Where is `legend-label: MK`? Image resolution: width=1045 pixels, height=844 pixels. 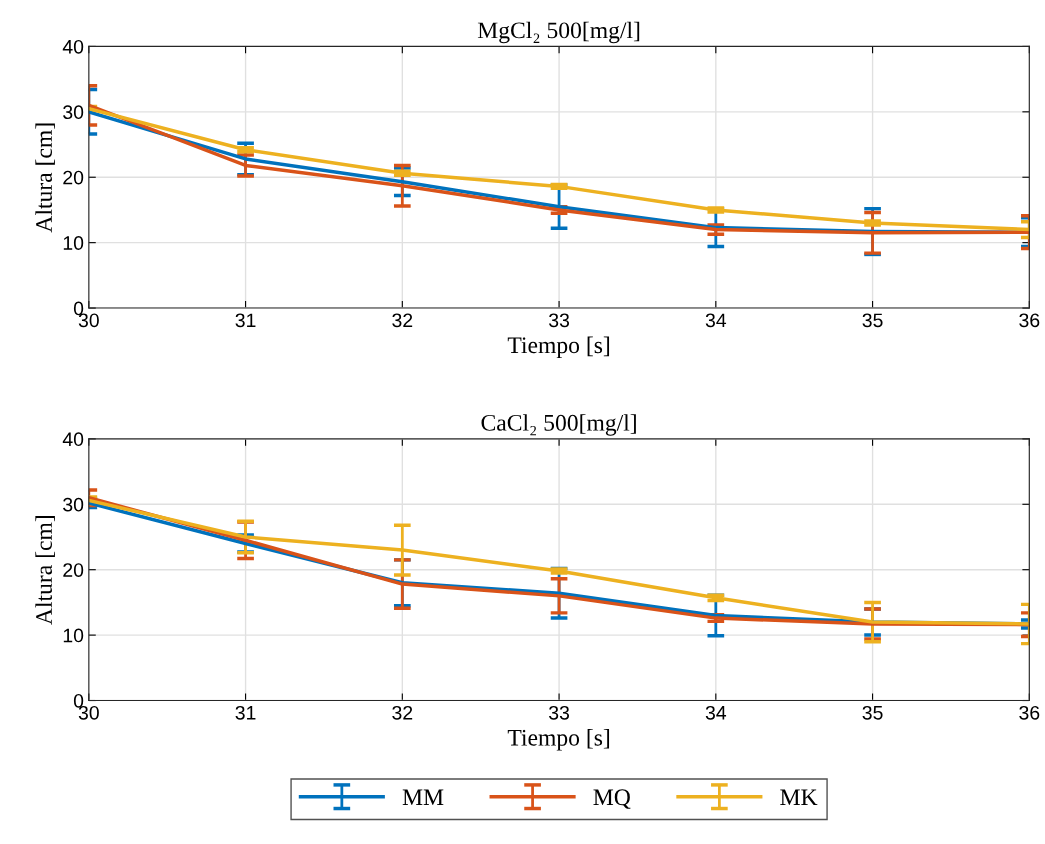 legend-label: MK is located at coordinates (799, 797).